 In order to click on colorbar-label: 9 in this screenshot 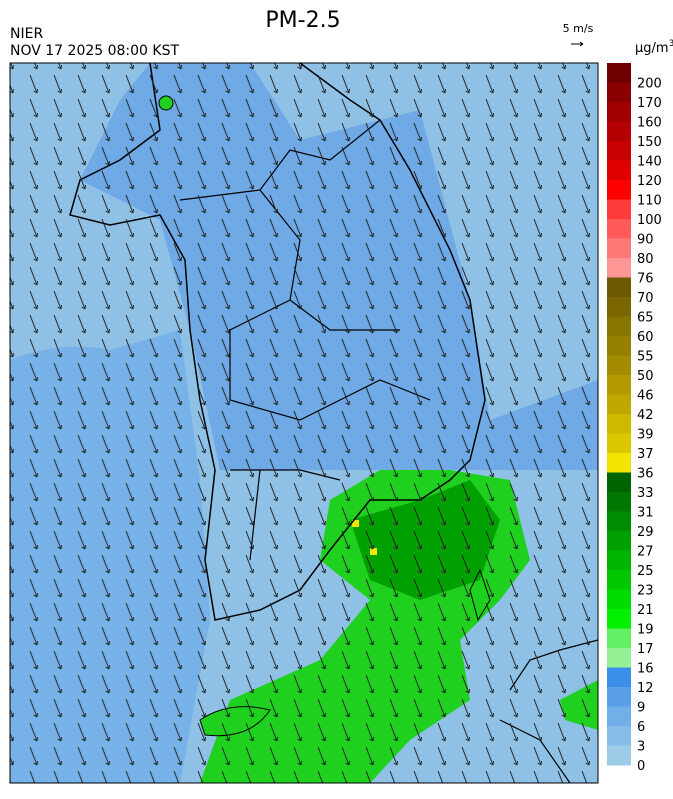, I will do `click(641, 708)`.